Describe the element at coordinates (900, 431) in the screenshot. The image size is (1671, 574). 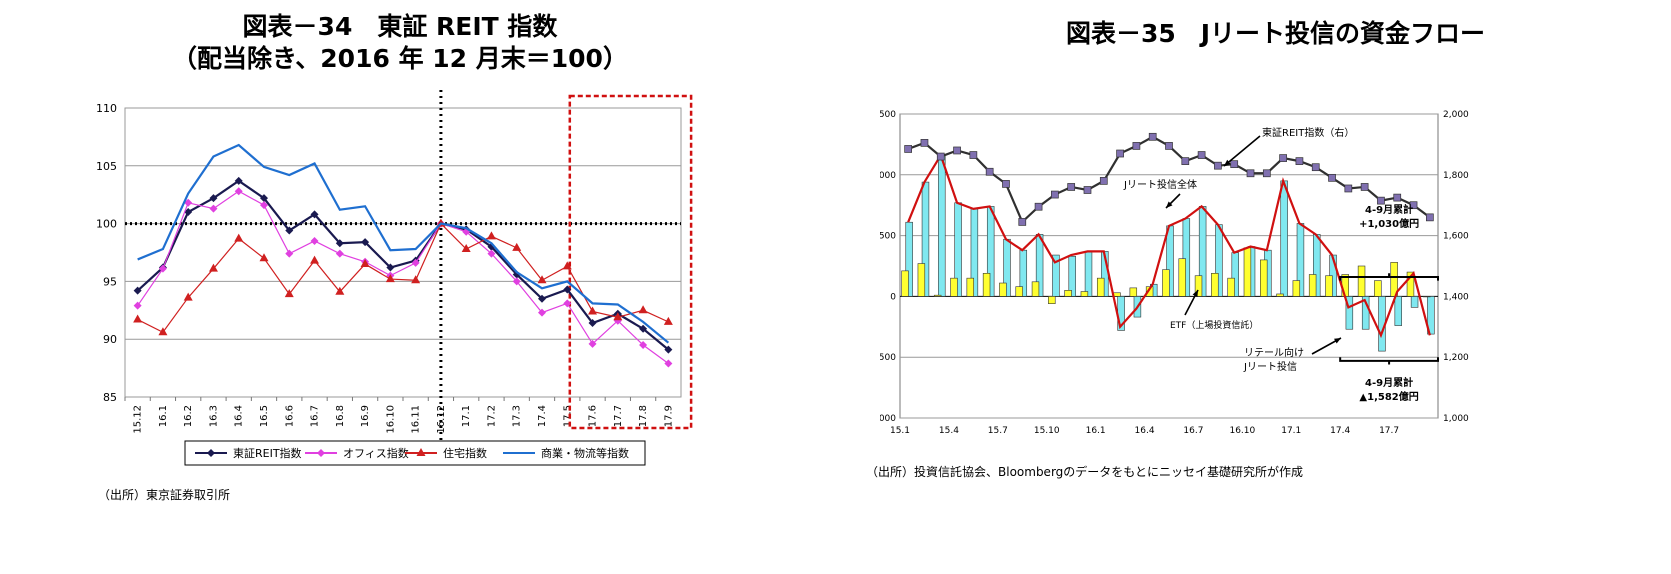
I see `x-tick-label: 15.1` at that location.